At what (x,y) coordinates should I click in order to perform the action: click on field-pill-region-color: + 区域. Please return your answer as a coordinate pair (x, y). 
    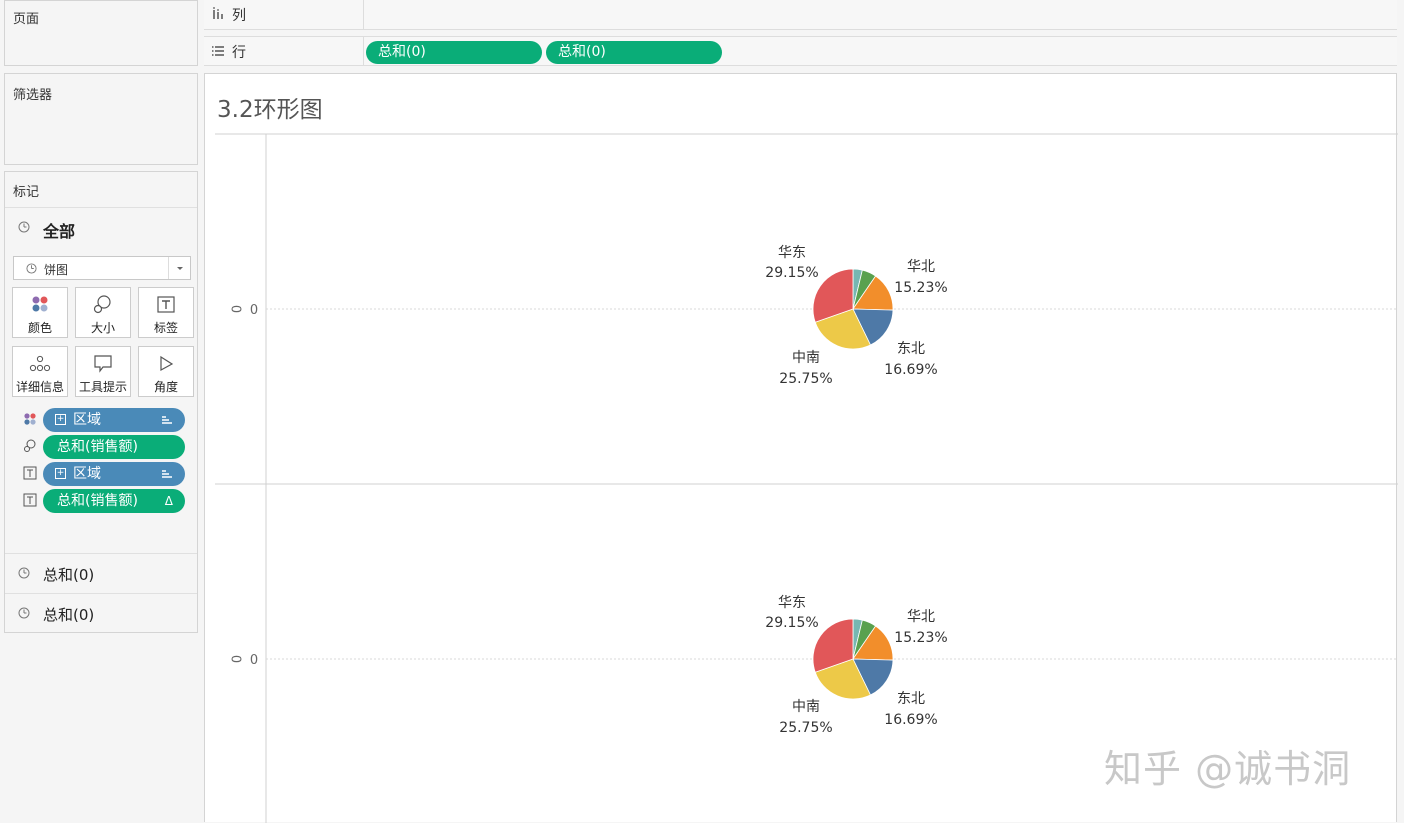
    Looking at the image, I should click on (114, 420).